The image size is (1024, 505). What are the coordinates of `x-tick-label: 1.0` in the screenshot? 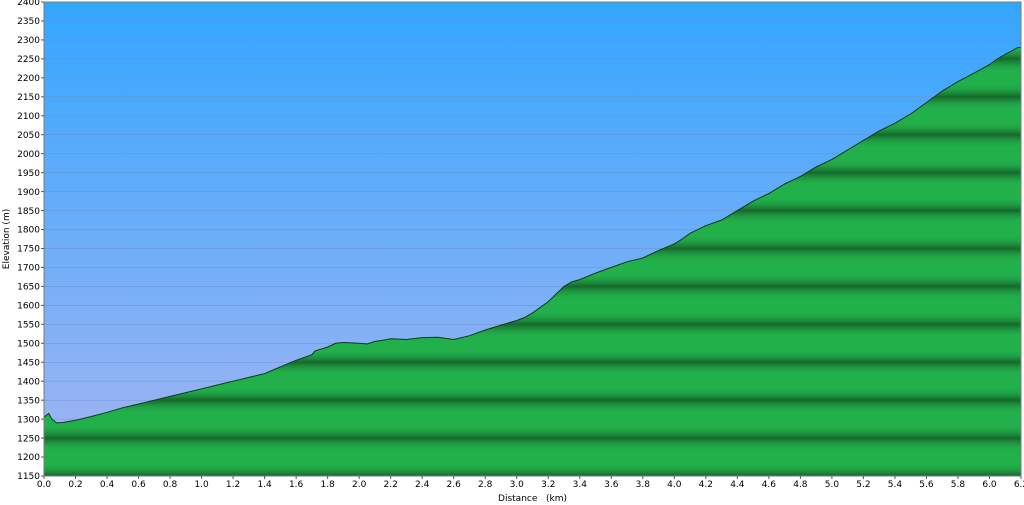 It's located at (201, 485).